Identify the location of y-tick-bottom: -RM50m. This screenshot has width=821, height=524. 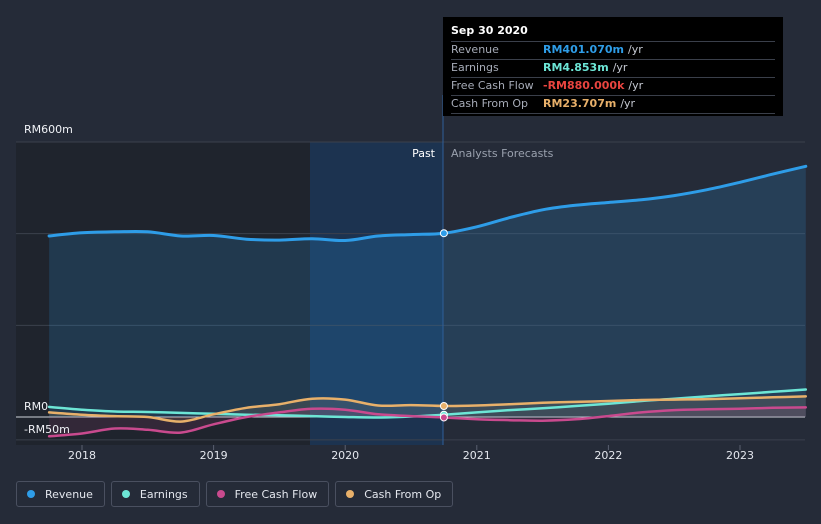
(47, 429).